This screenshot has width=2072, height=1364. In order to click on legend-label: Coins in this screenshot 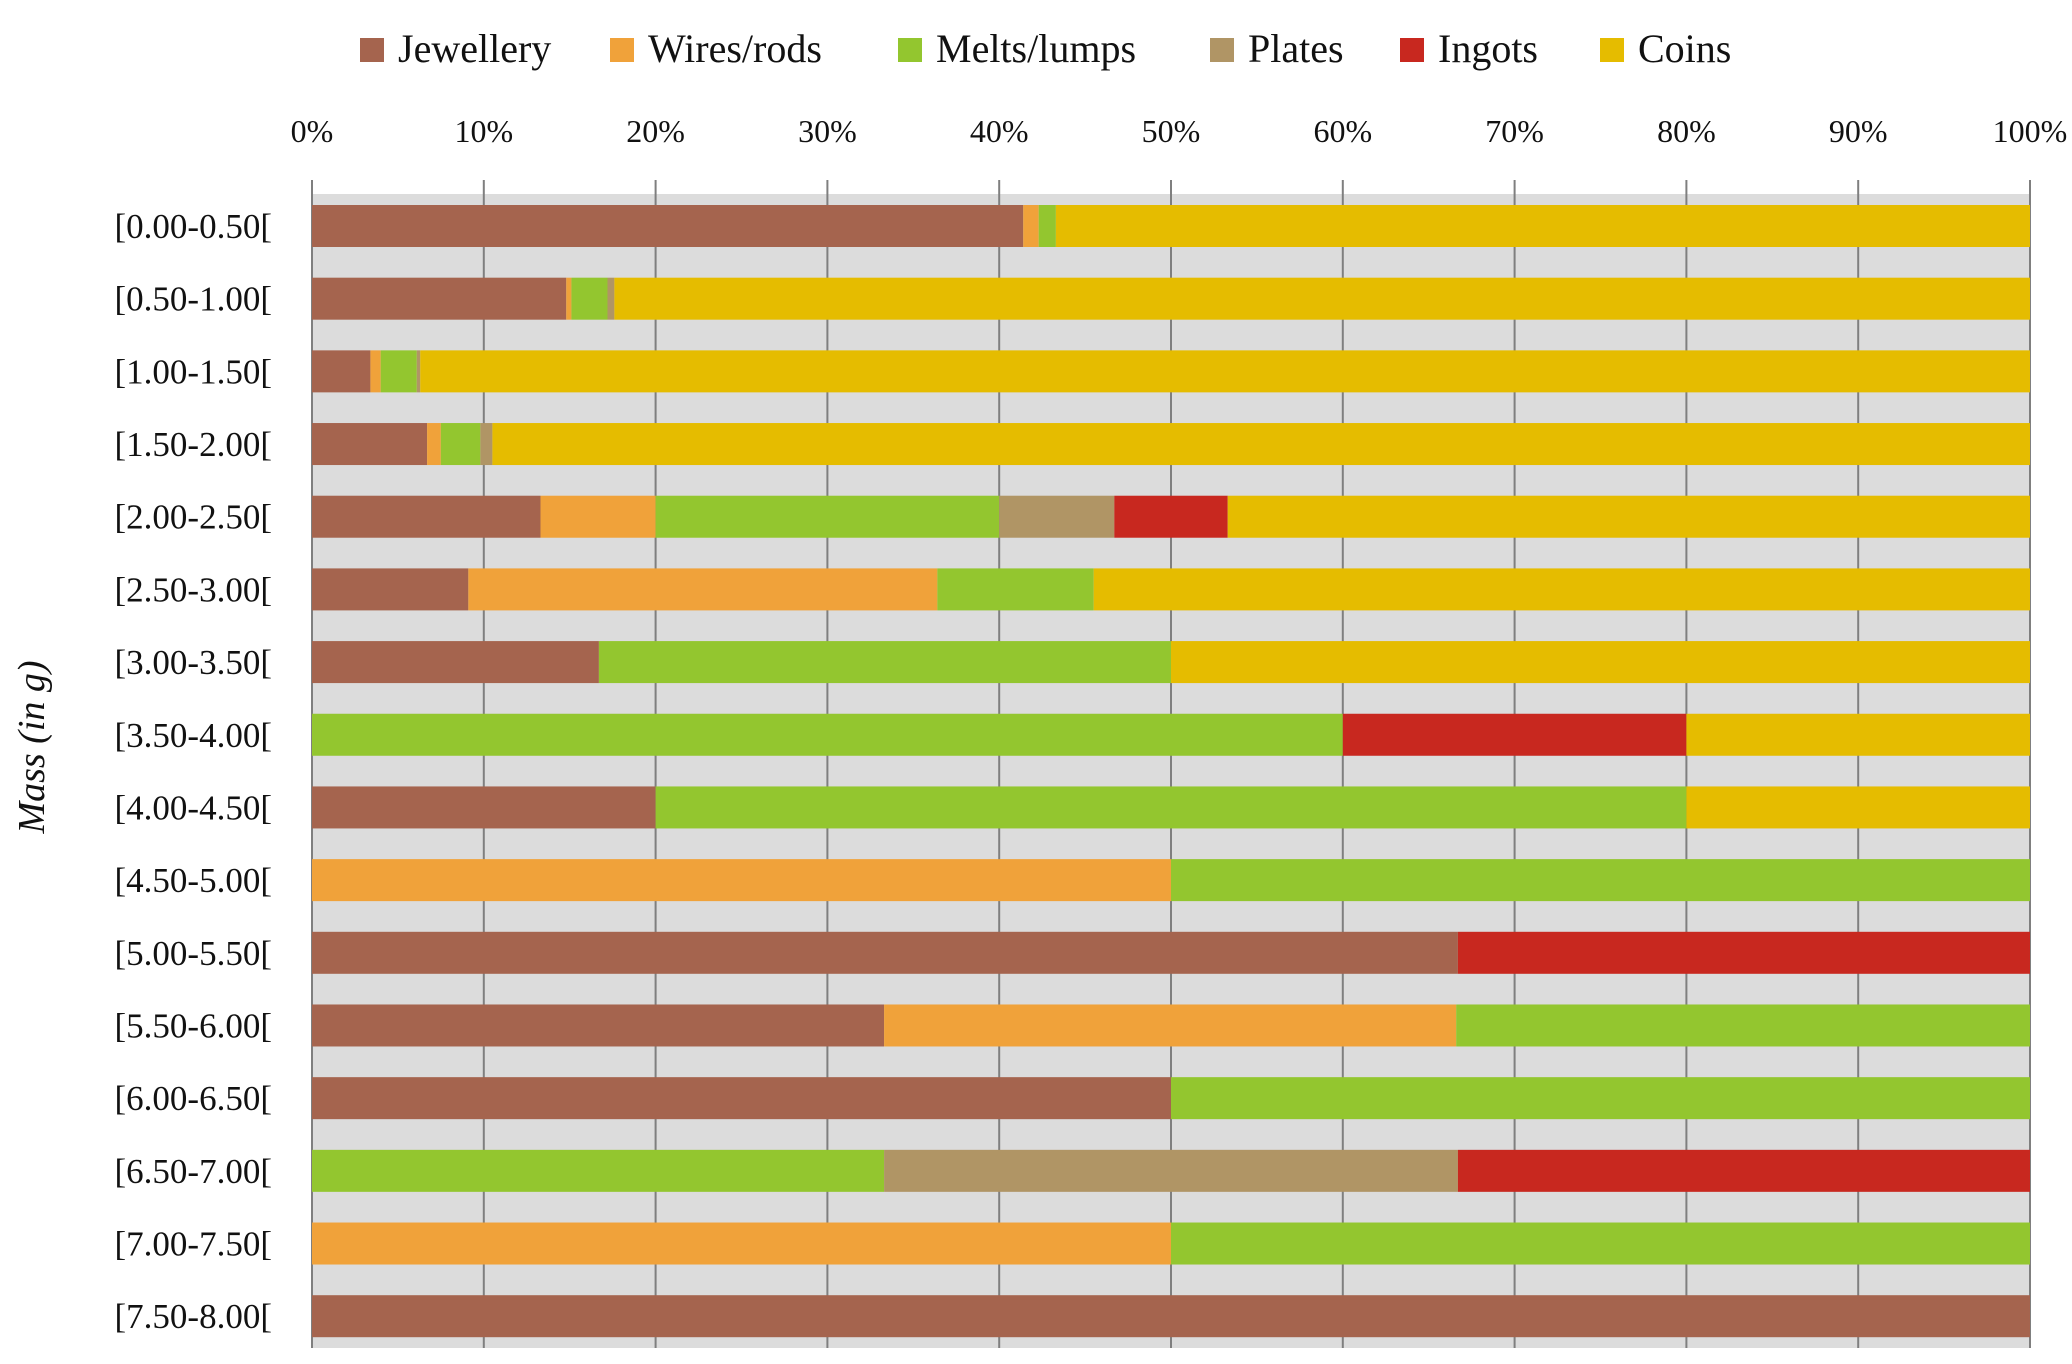, I will do `click(1684, 48)`.